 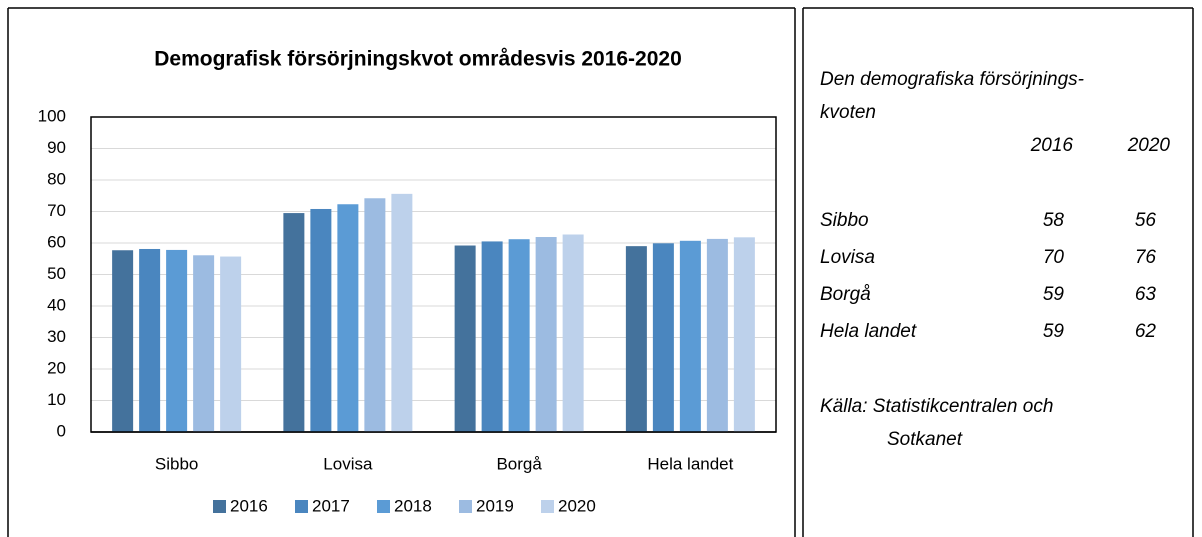 I want to click on y-tick-label: 60, so click(x=56, y=241).